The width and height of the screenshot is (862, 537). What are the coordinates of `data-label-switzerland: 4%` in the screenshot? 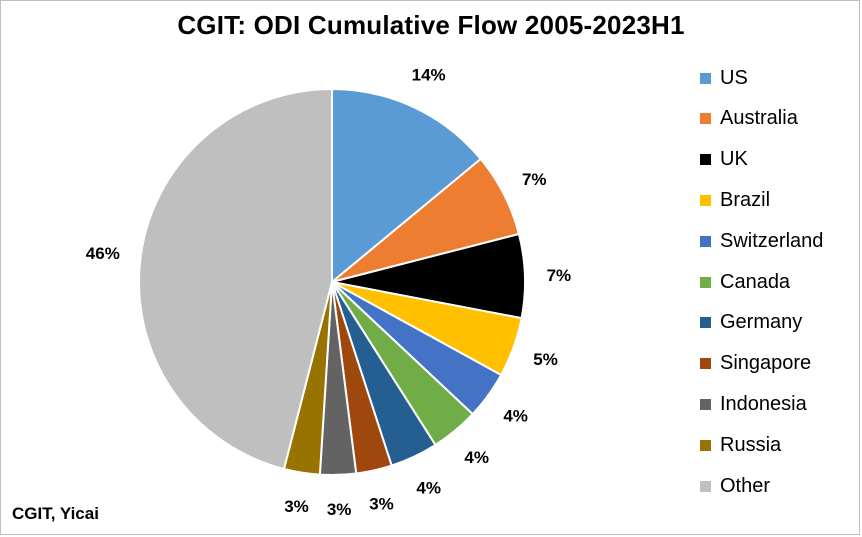 It's located at (515, 415).